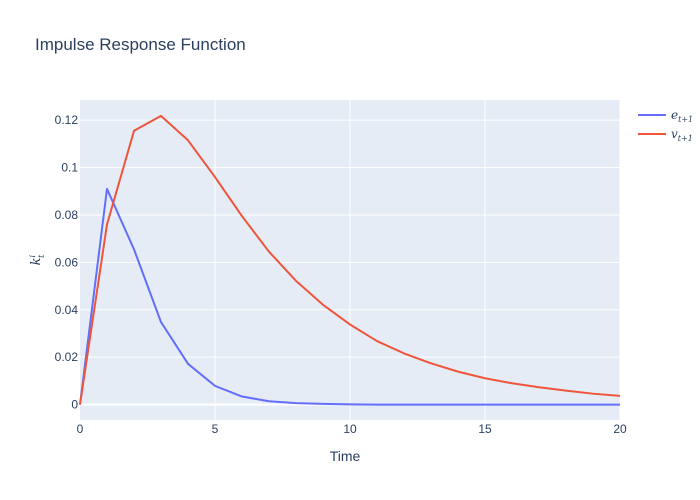 This screenshot has height=500, width=700. Describe the element at coordinates (67, 357) in the screenshot. I see `y-tick-label: 0.02` at that location.